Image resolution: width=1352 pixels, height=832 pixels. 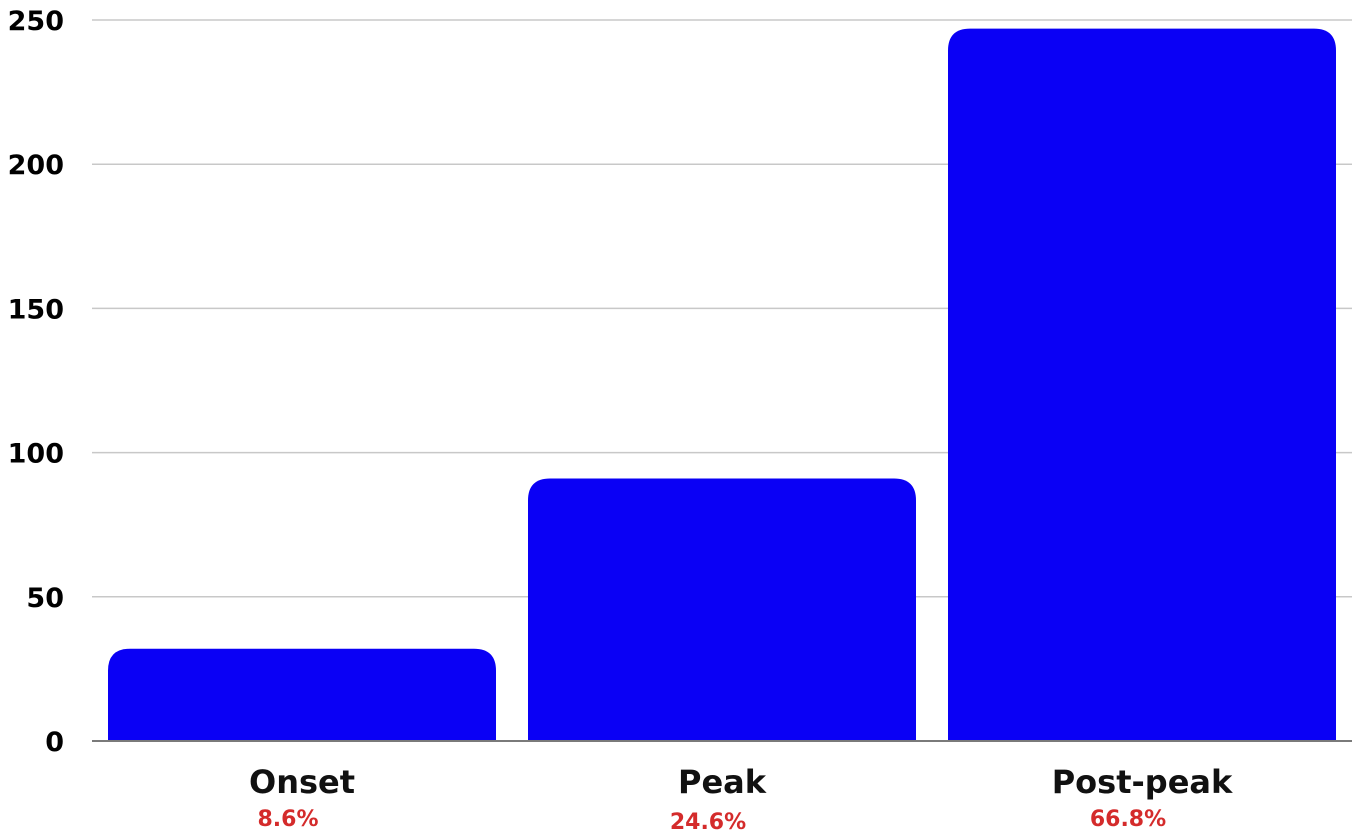 What do you see at coordinates (302, 782) in the screenshot?
I see `category-label-onset: Onset` at bounding box center [302, 782].